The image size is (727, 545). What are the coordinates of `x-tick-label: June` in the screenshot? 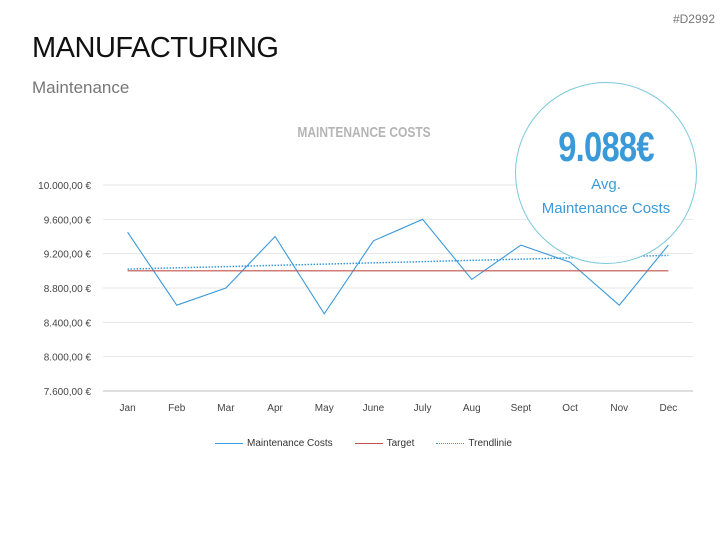 It's located at (374, 408).